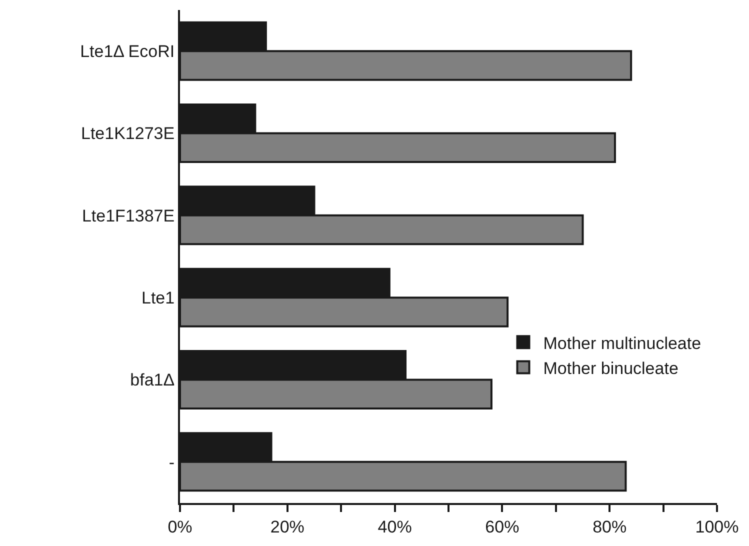 The width and height of the screenshot is (749, 546). What do you see at coordinates (502, 526) in the screenshot?
I see `x-tick-label: 60%` at bounding box center [502, 526].